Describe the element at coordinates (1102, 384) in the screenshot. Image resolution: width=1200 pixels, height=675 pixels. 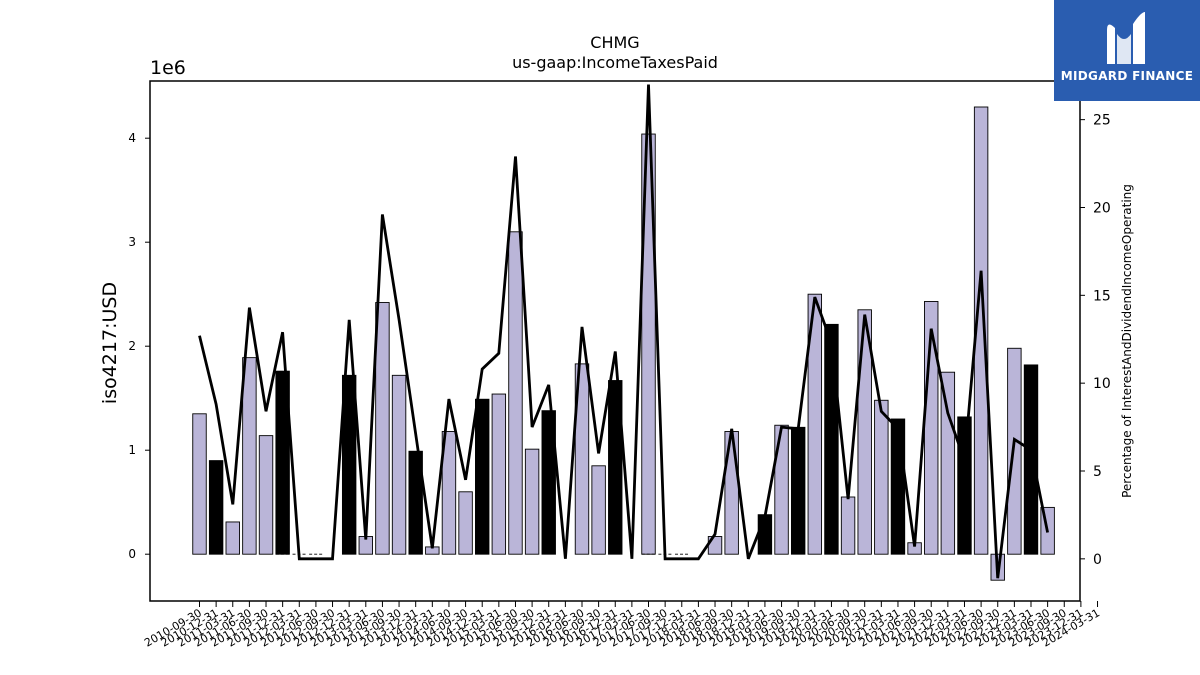
I see `y2-tick-label: 10` at that location.